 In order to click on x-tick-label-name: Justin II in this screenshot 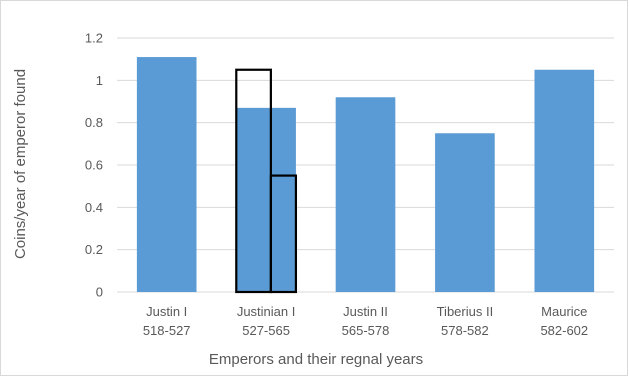, I will do `click(365, 311)`.